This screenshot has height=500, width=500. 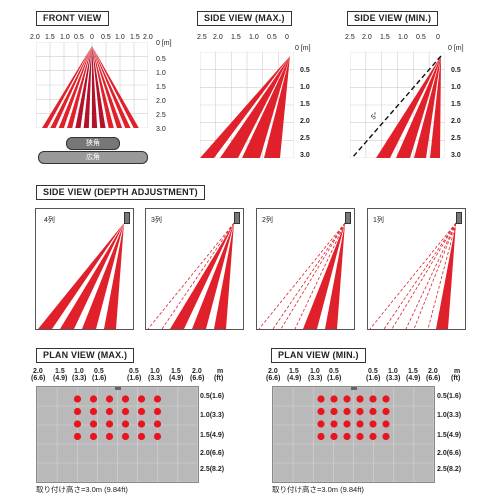 What do you see at coordinates (385, 37) in the screenshot?
I see `side-min-x-tick: 1.5` at bounding box center [385, 37].